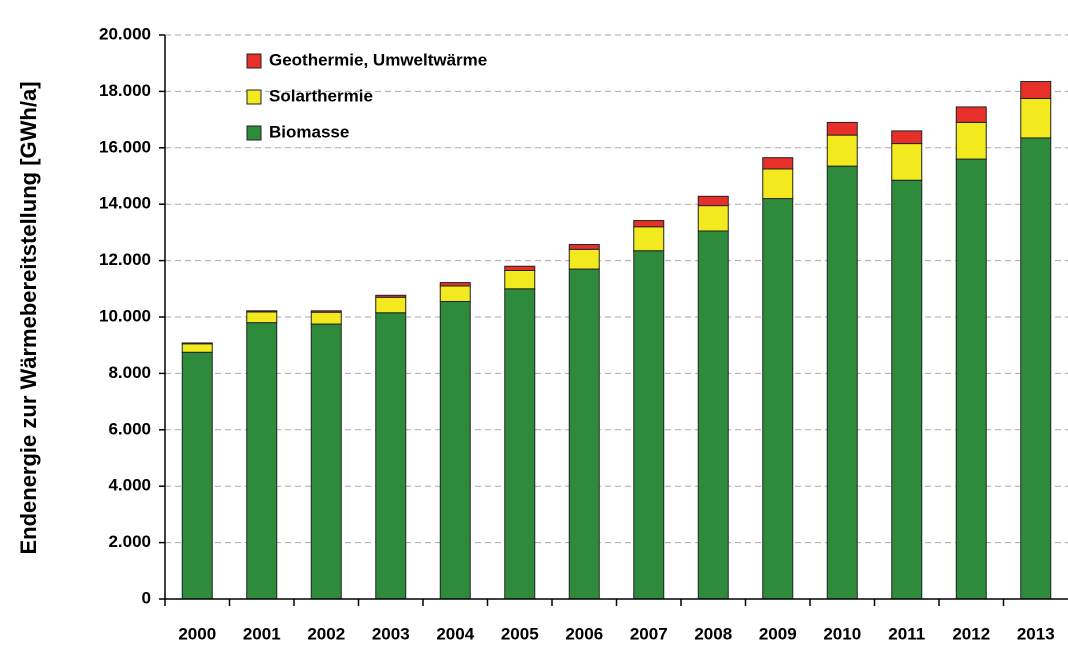 This screenshot has height=646, width=1068. What do you see at coordinates (125, 146) in the screenshot?
I see `y-tick-label: 16.000` at bounding box center [125, 146].